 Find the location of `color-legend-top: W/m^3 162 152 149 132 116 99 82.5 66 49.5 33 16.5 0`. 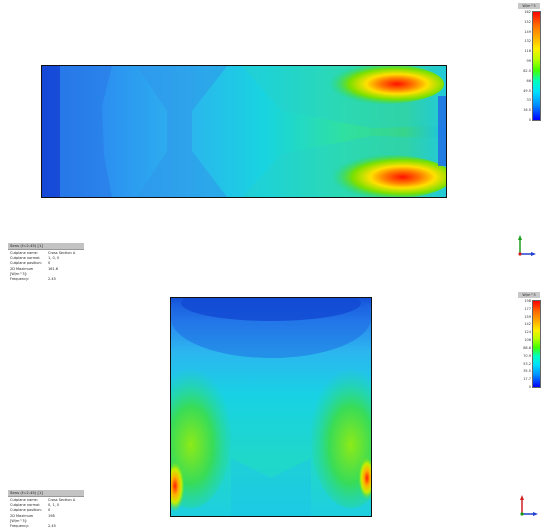

color-legend-top: W/m^3 162 152 149 132 116 99 82.5 66 49.5 33 16.5 0 is located at coordinates (525, 62).